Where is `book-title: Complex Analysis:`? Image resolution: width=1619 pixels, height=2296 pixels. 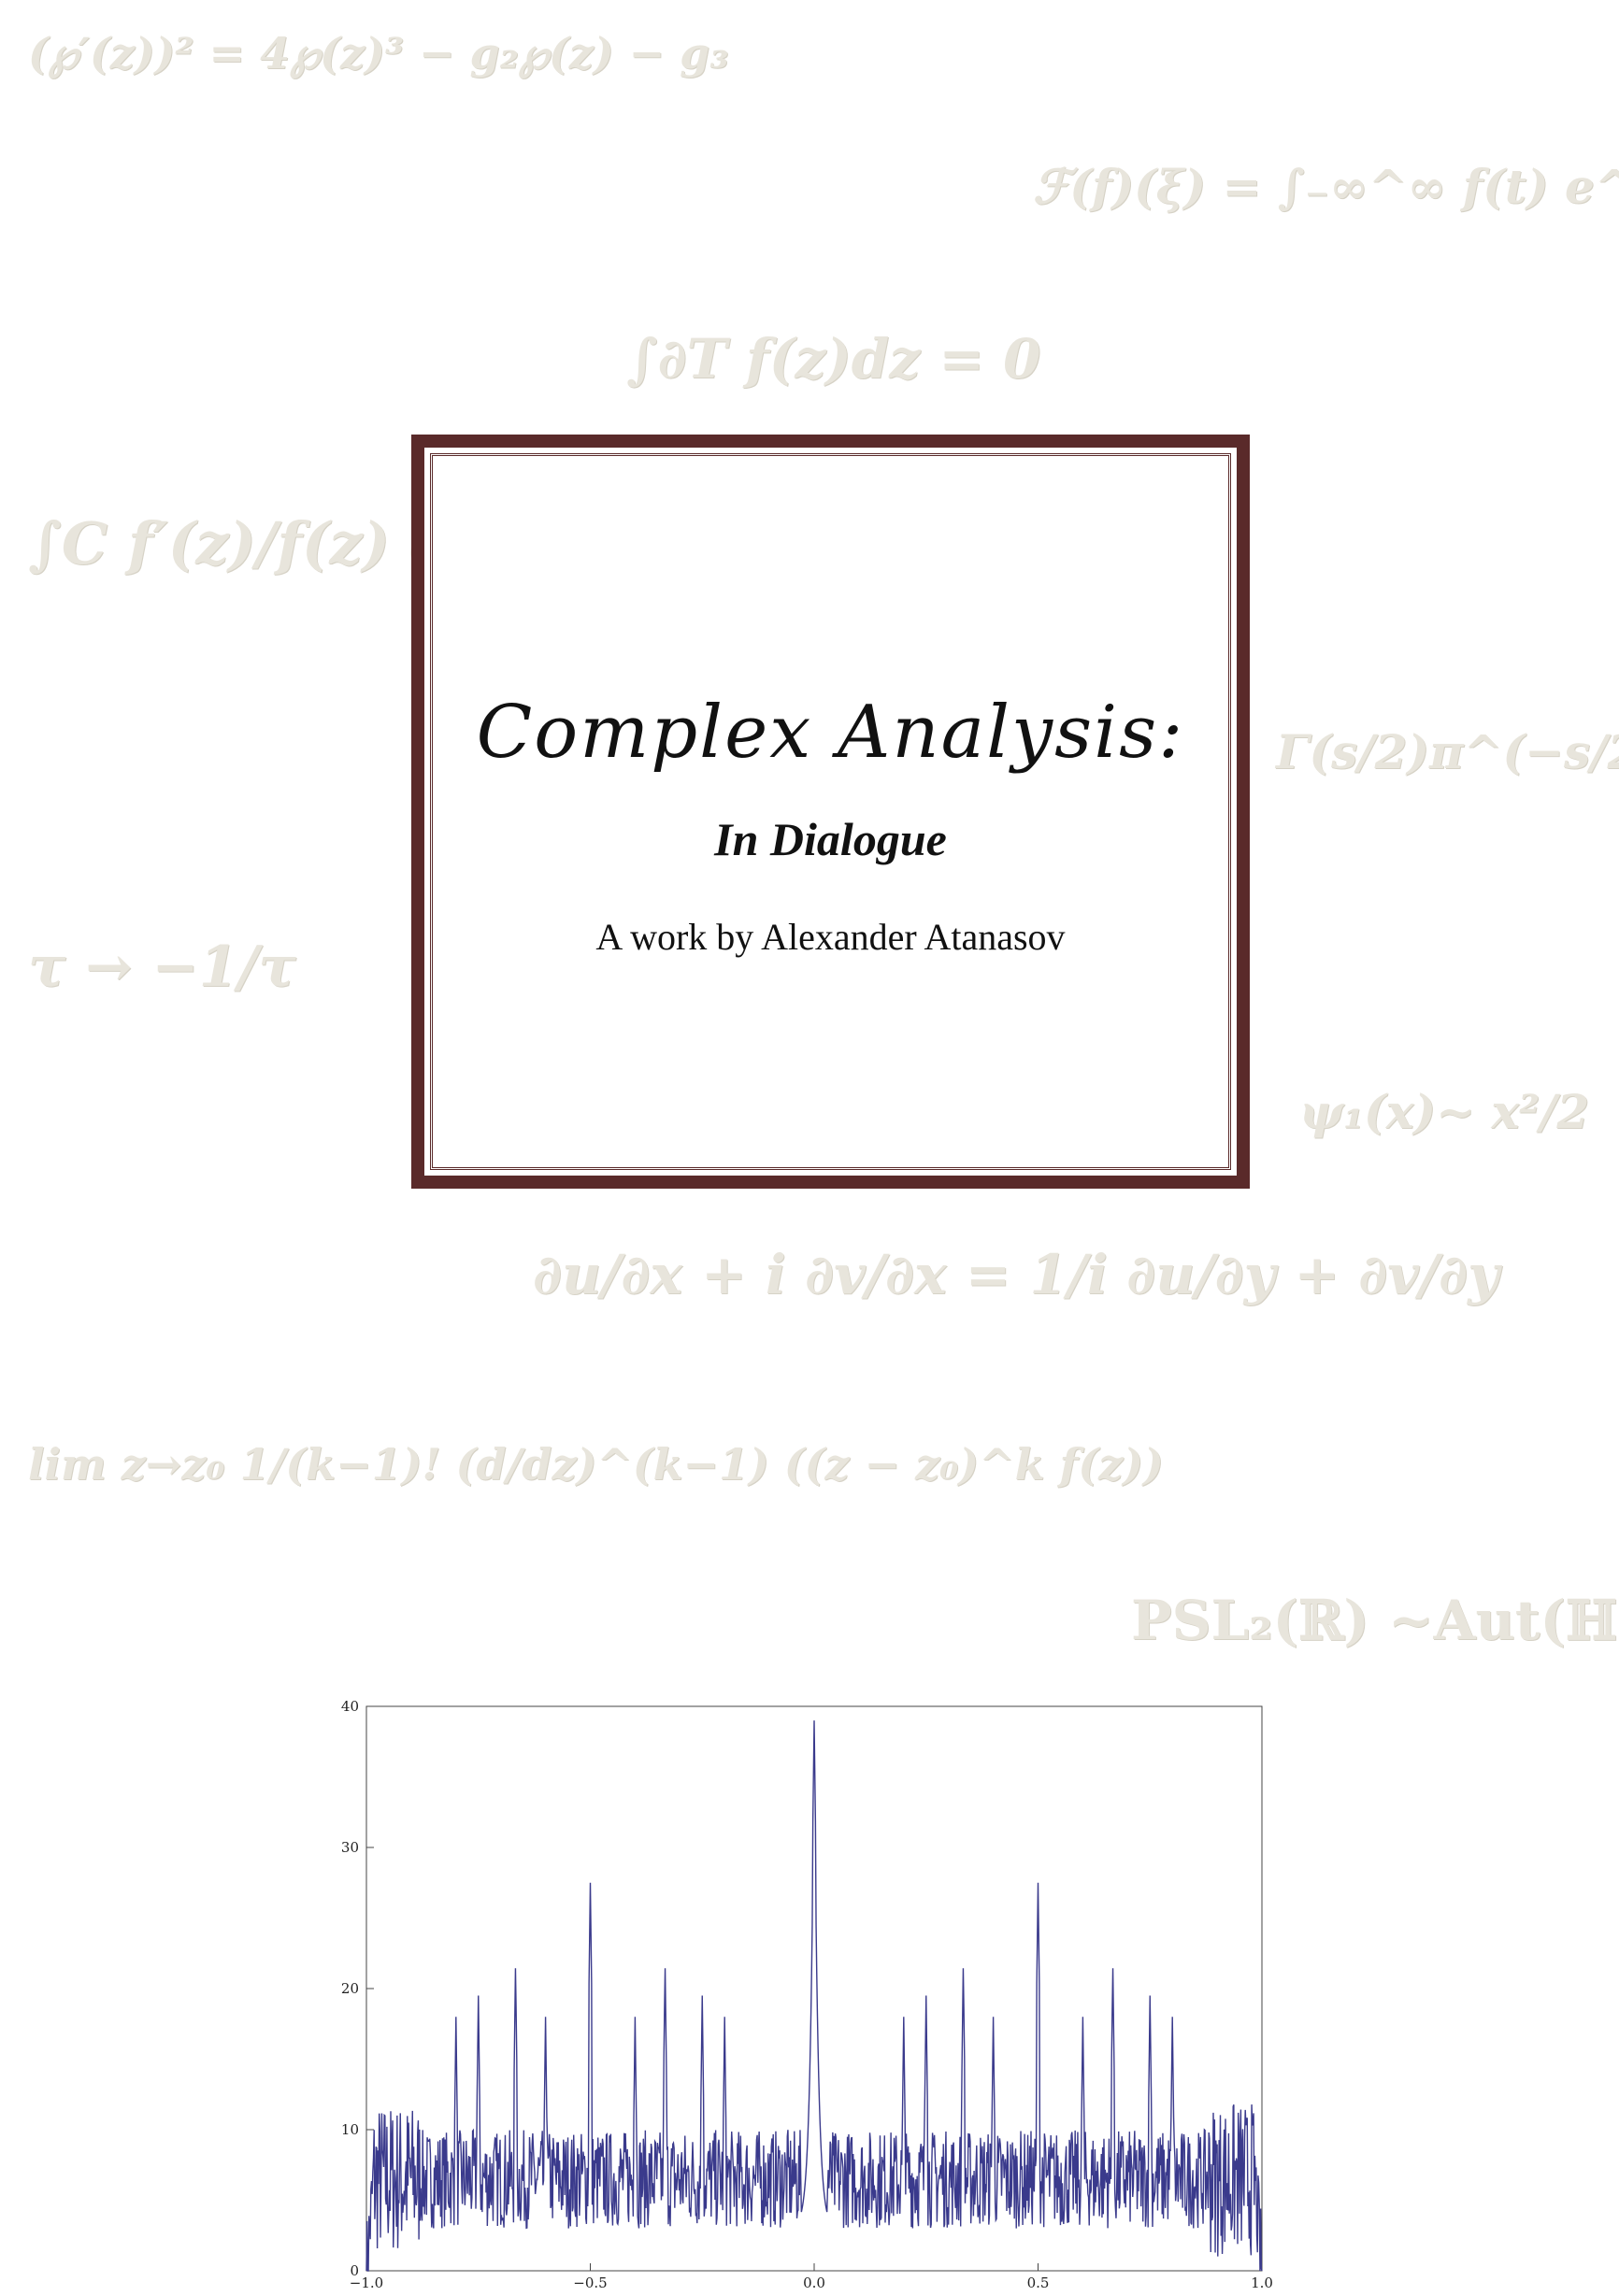
book-title: Complex Analysis: is located at coordinates (830, 733).